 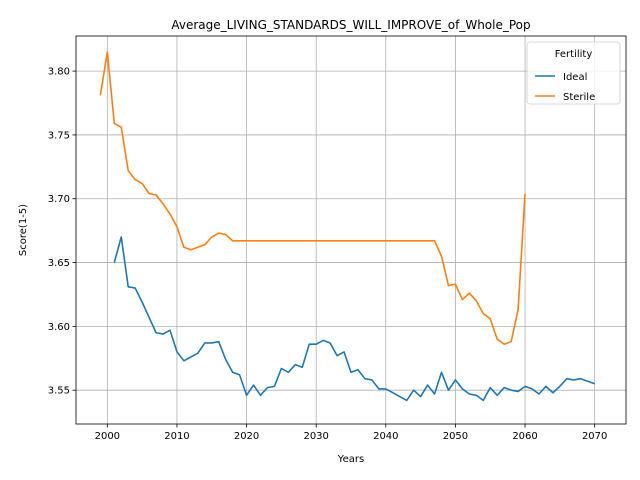 I want to click on y-tick-label: 3.60, so click(x=59, y=327).